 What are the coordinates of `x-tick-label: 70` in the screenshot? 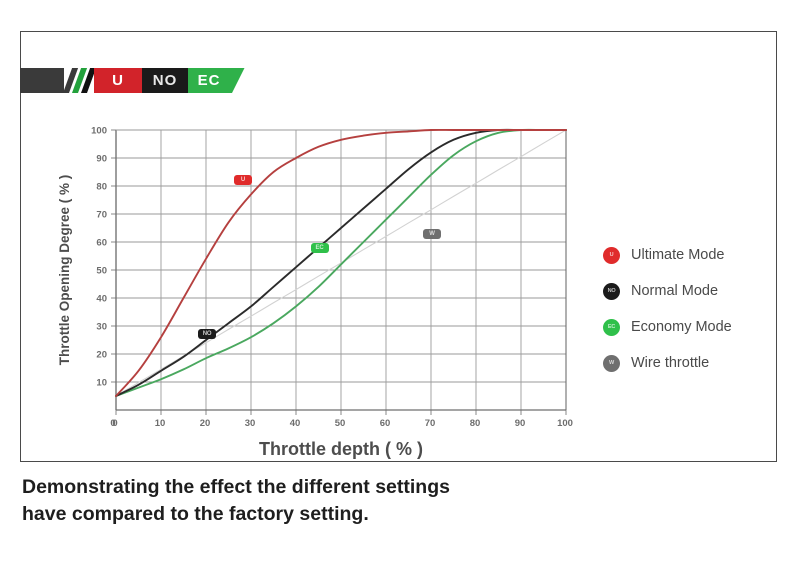 It's located at (430, 423).